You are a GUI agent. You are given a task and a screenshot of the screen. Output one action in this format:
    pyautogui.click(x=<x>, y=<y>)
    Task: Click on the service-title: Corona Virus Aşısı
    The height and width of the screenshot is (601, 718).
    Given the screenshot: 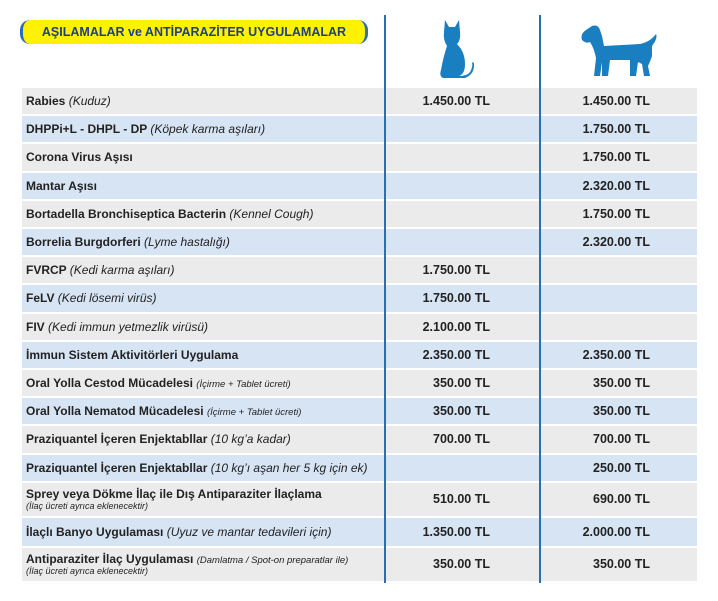 What is the action you would take?
    pyautogui.click(x=79, y=157)
    